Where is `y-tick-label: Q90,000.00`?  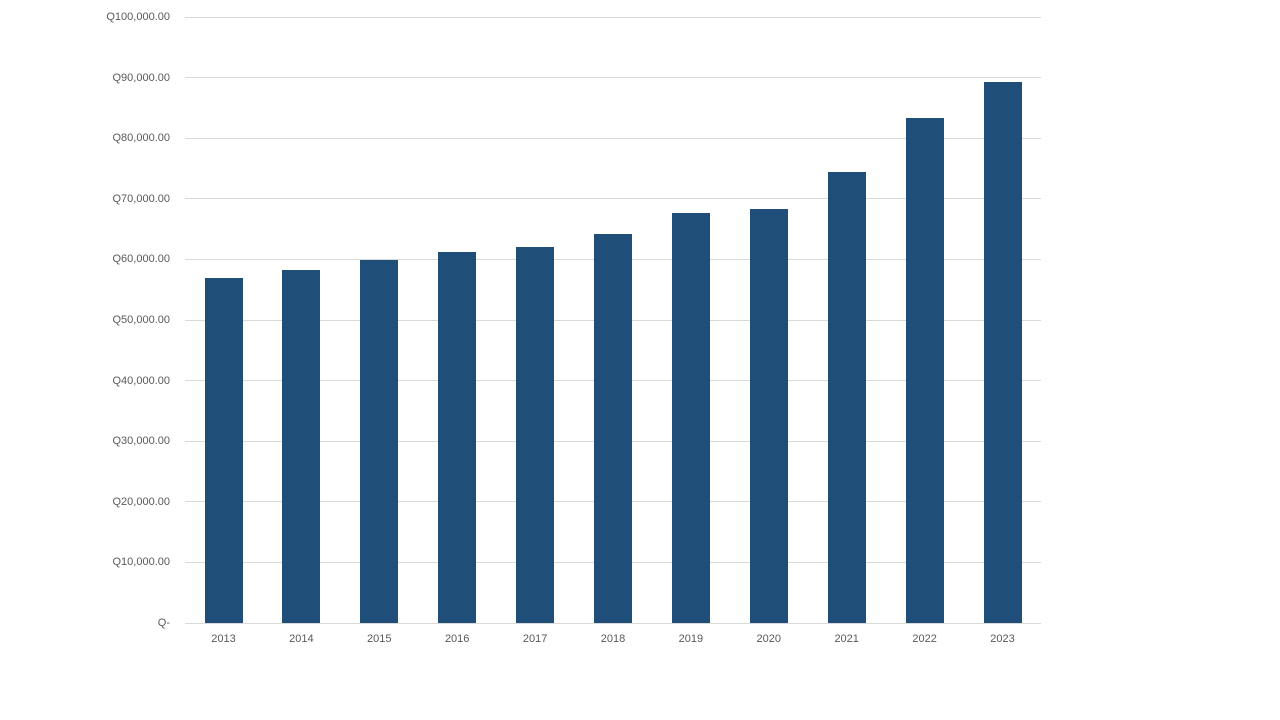
y-tick-label: Q90,000.00 is located at coordinates (141, 77).